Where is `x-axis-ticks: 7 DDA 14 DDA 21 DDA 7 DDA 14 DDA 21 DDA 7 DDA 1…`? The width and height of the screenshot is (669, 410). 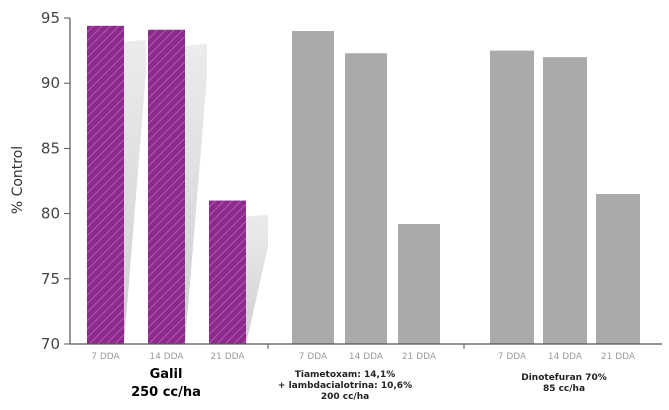 x-axis-ticks: 7 DDA 14 DDA 21 DDA 7 DDA 14 DDA 21 DDA 7 DDA 1… is located at coordinates (363, 357).